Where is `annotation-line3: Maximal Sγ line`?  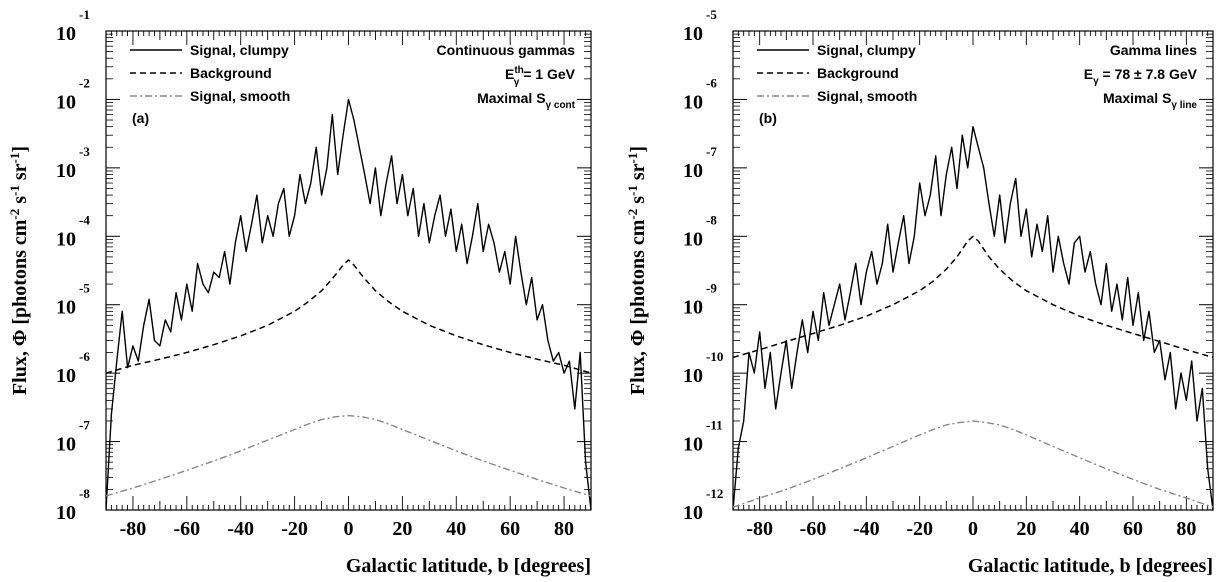 annotation-line3: Maximal Sγ line is located at coordinates (1150, 100).